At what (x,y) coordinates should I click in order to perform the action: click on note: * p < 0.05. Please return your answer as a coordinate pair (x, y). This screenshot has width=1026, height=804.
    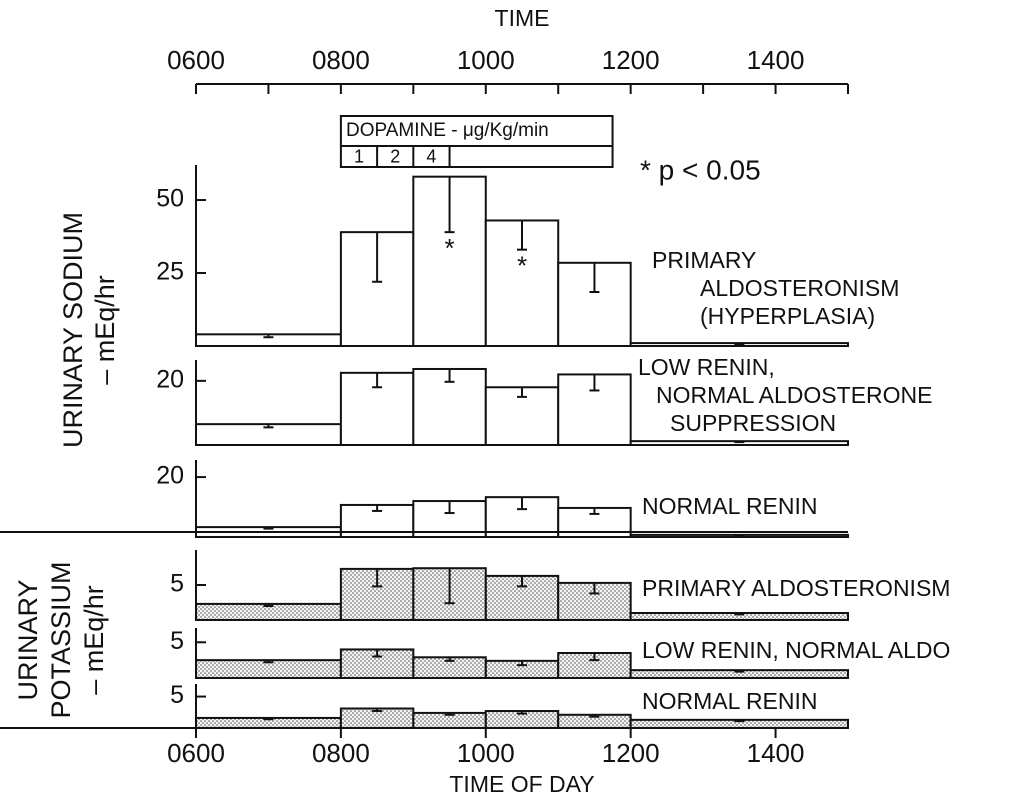
    Looking at the image, I should click on (700, 169).